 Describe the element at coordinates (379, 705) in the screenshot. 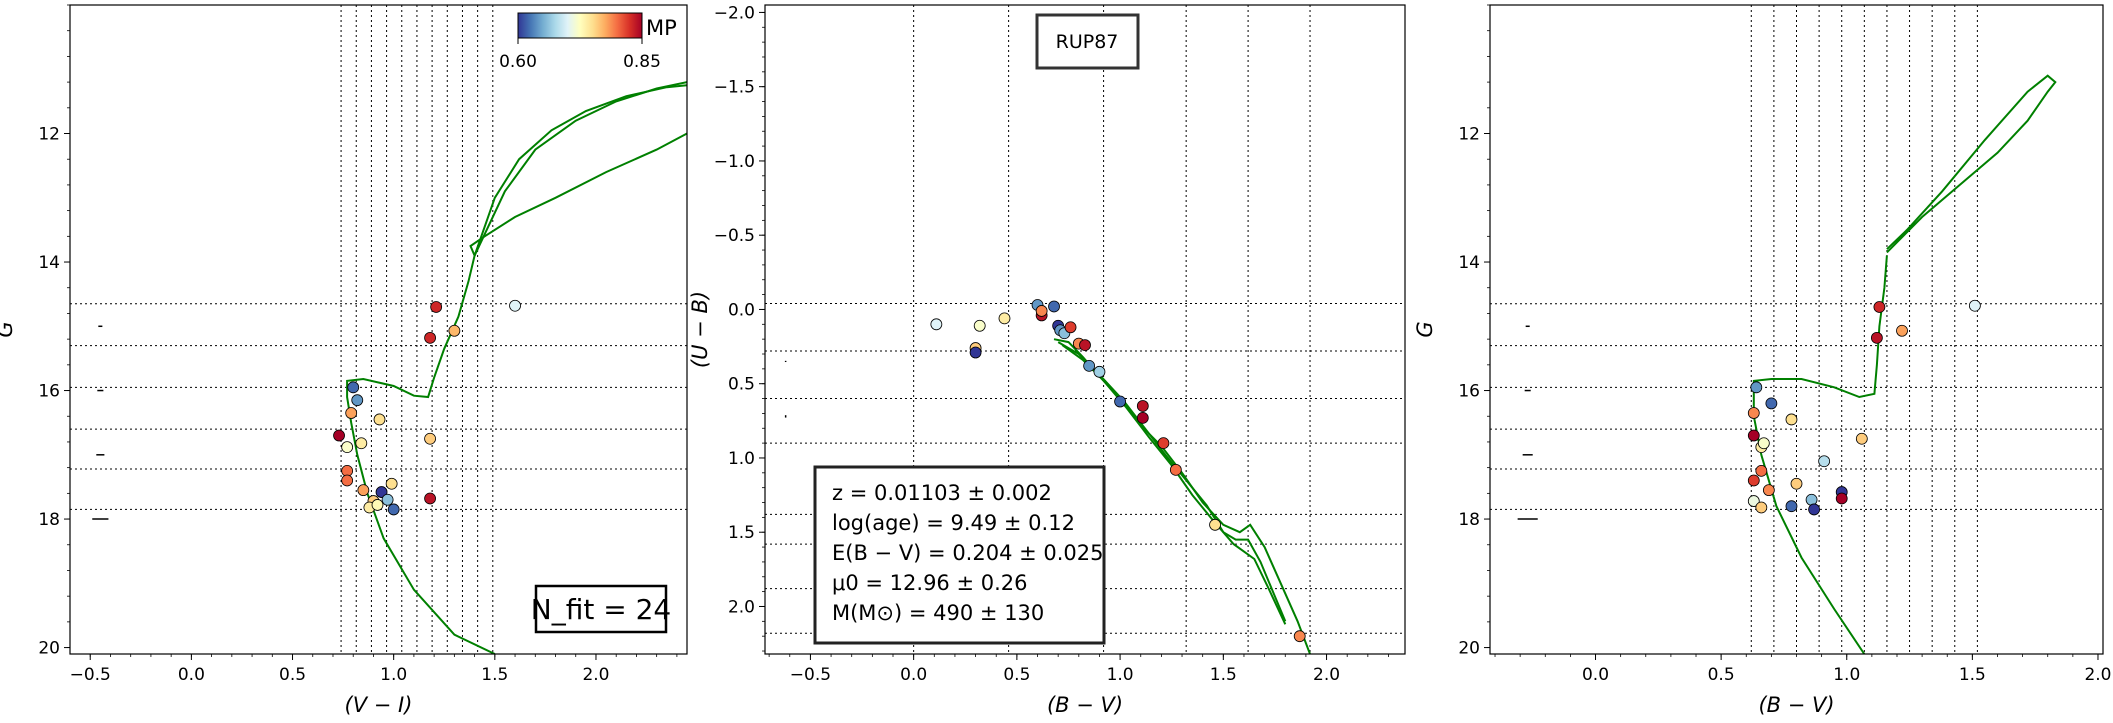

I see `x-axis-label: (V − I)` at that location.